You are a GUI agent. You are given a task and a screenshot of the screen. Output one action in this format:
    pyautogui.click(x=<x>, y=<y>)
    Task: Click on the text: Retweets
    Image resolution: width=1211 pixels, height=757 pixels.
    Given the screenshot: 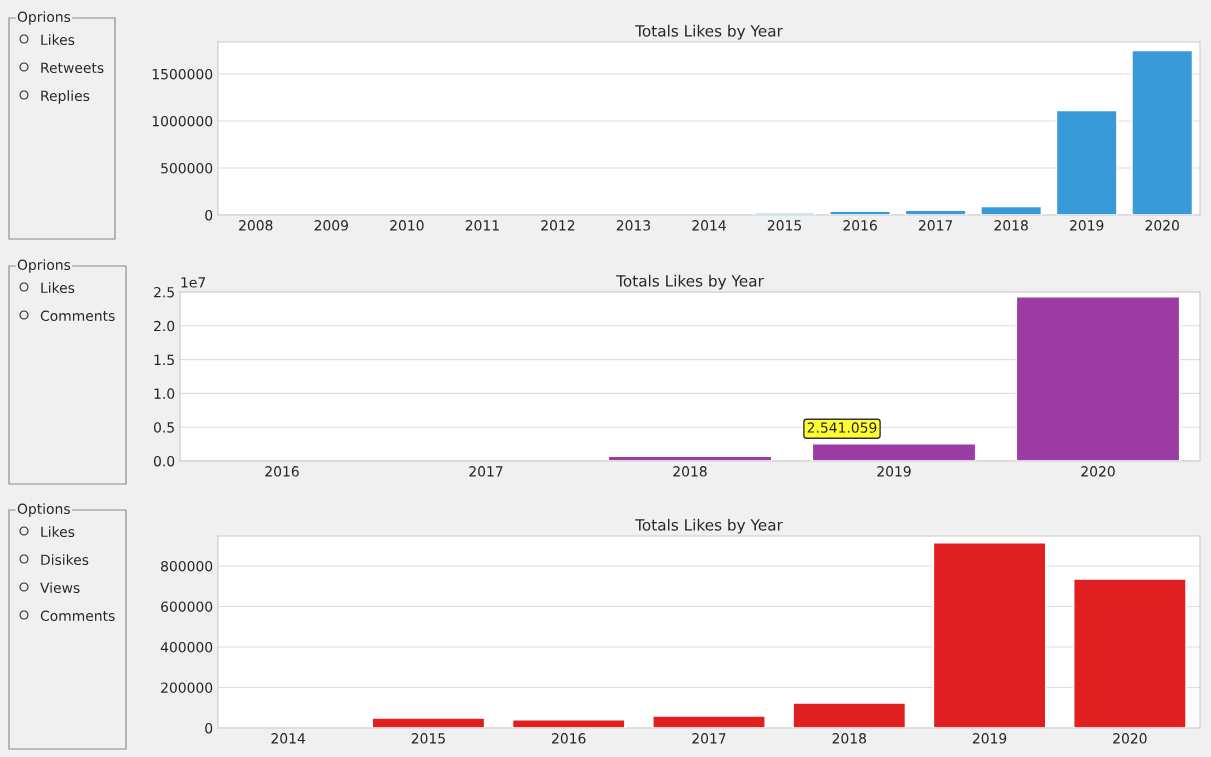 What is the action you would take?
    pyautogui.click(x=72, y=68)
    